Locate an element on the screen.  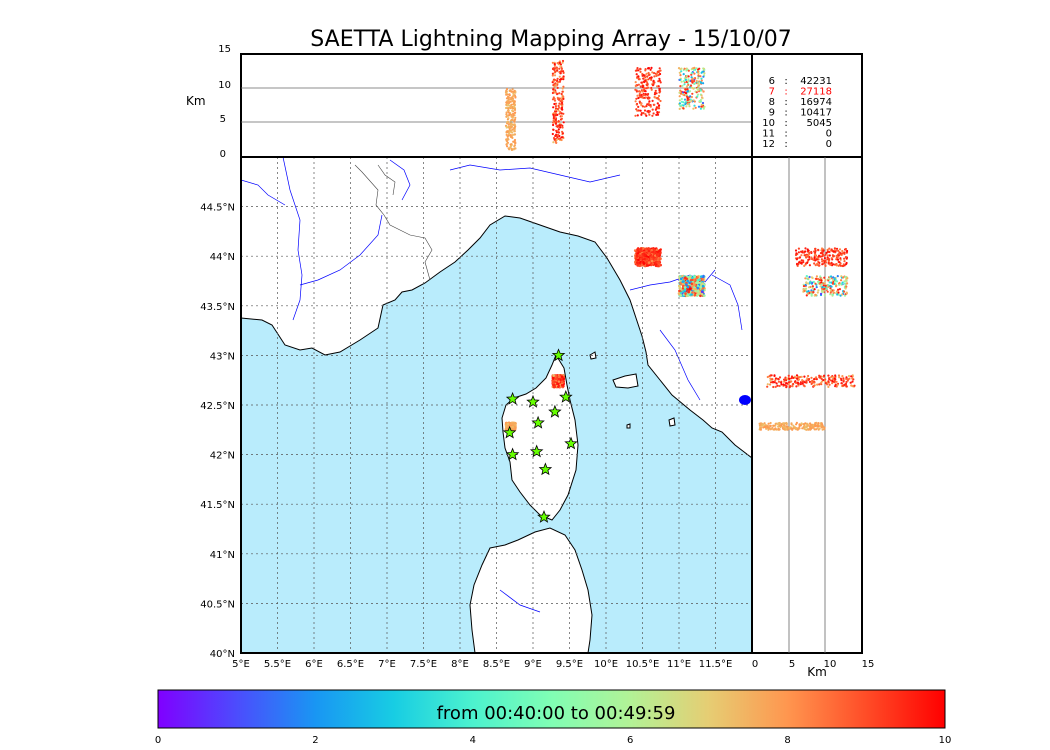
river-rhone is located at coordinates (292, 239).